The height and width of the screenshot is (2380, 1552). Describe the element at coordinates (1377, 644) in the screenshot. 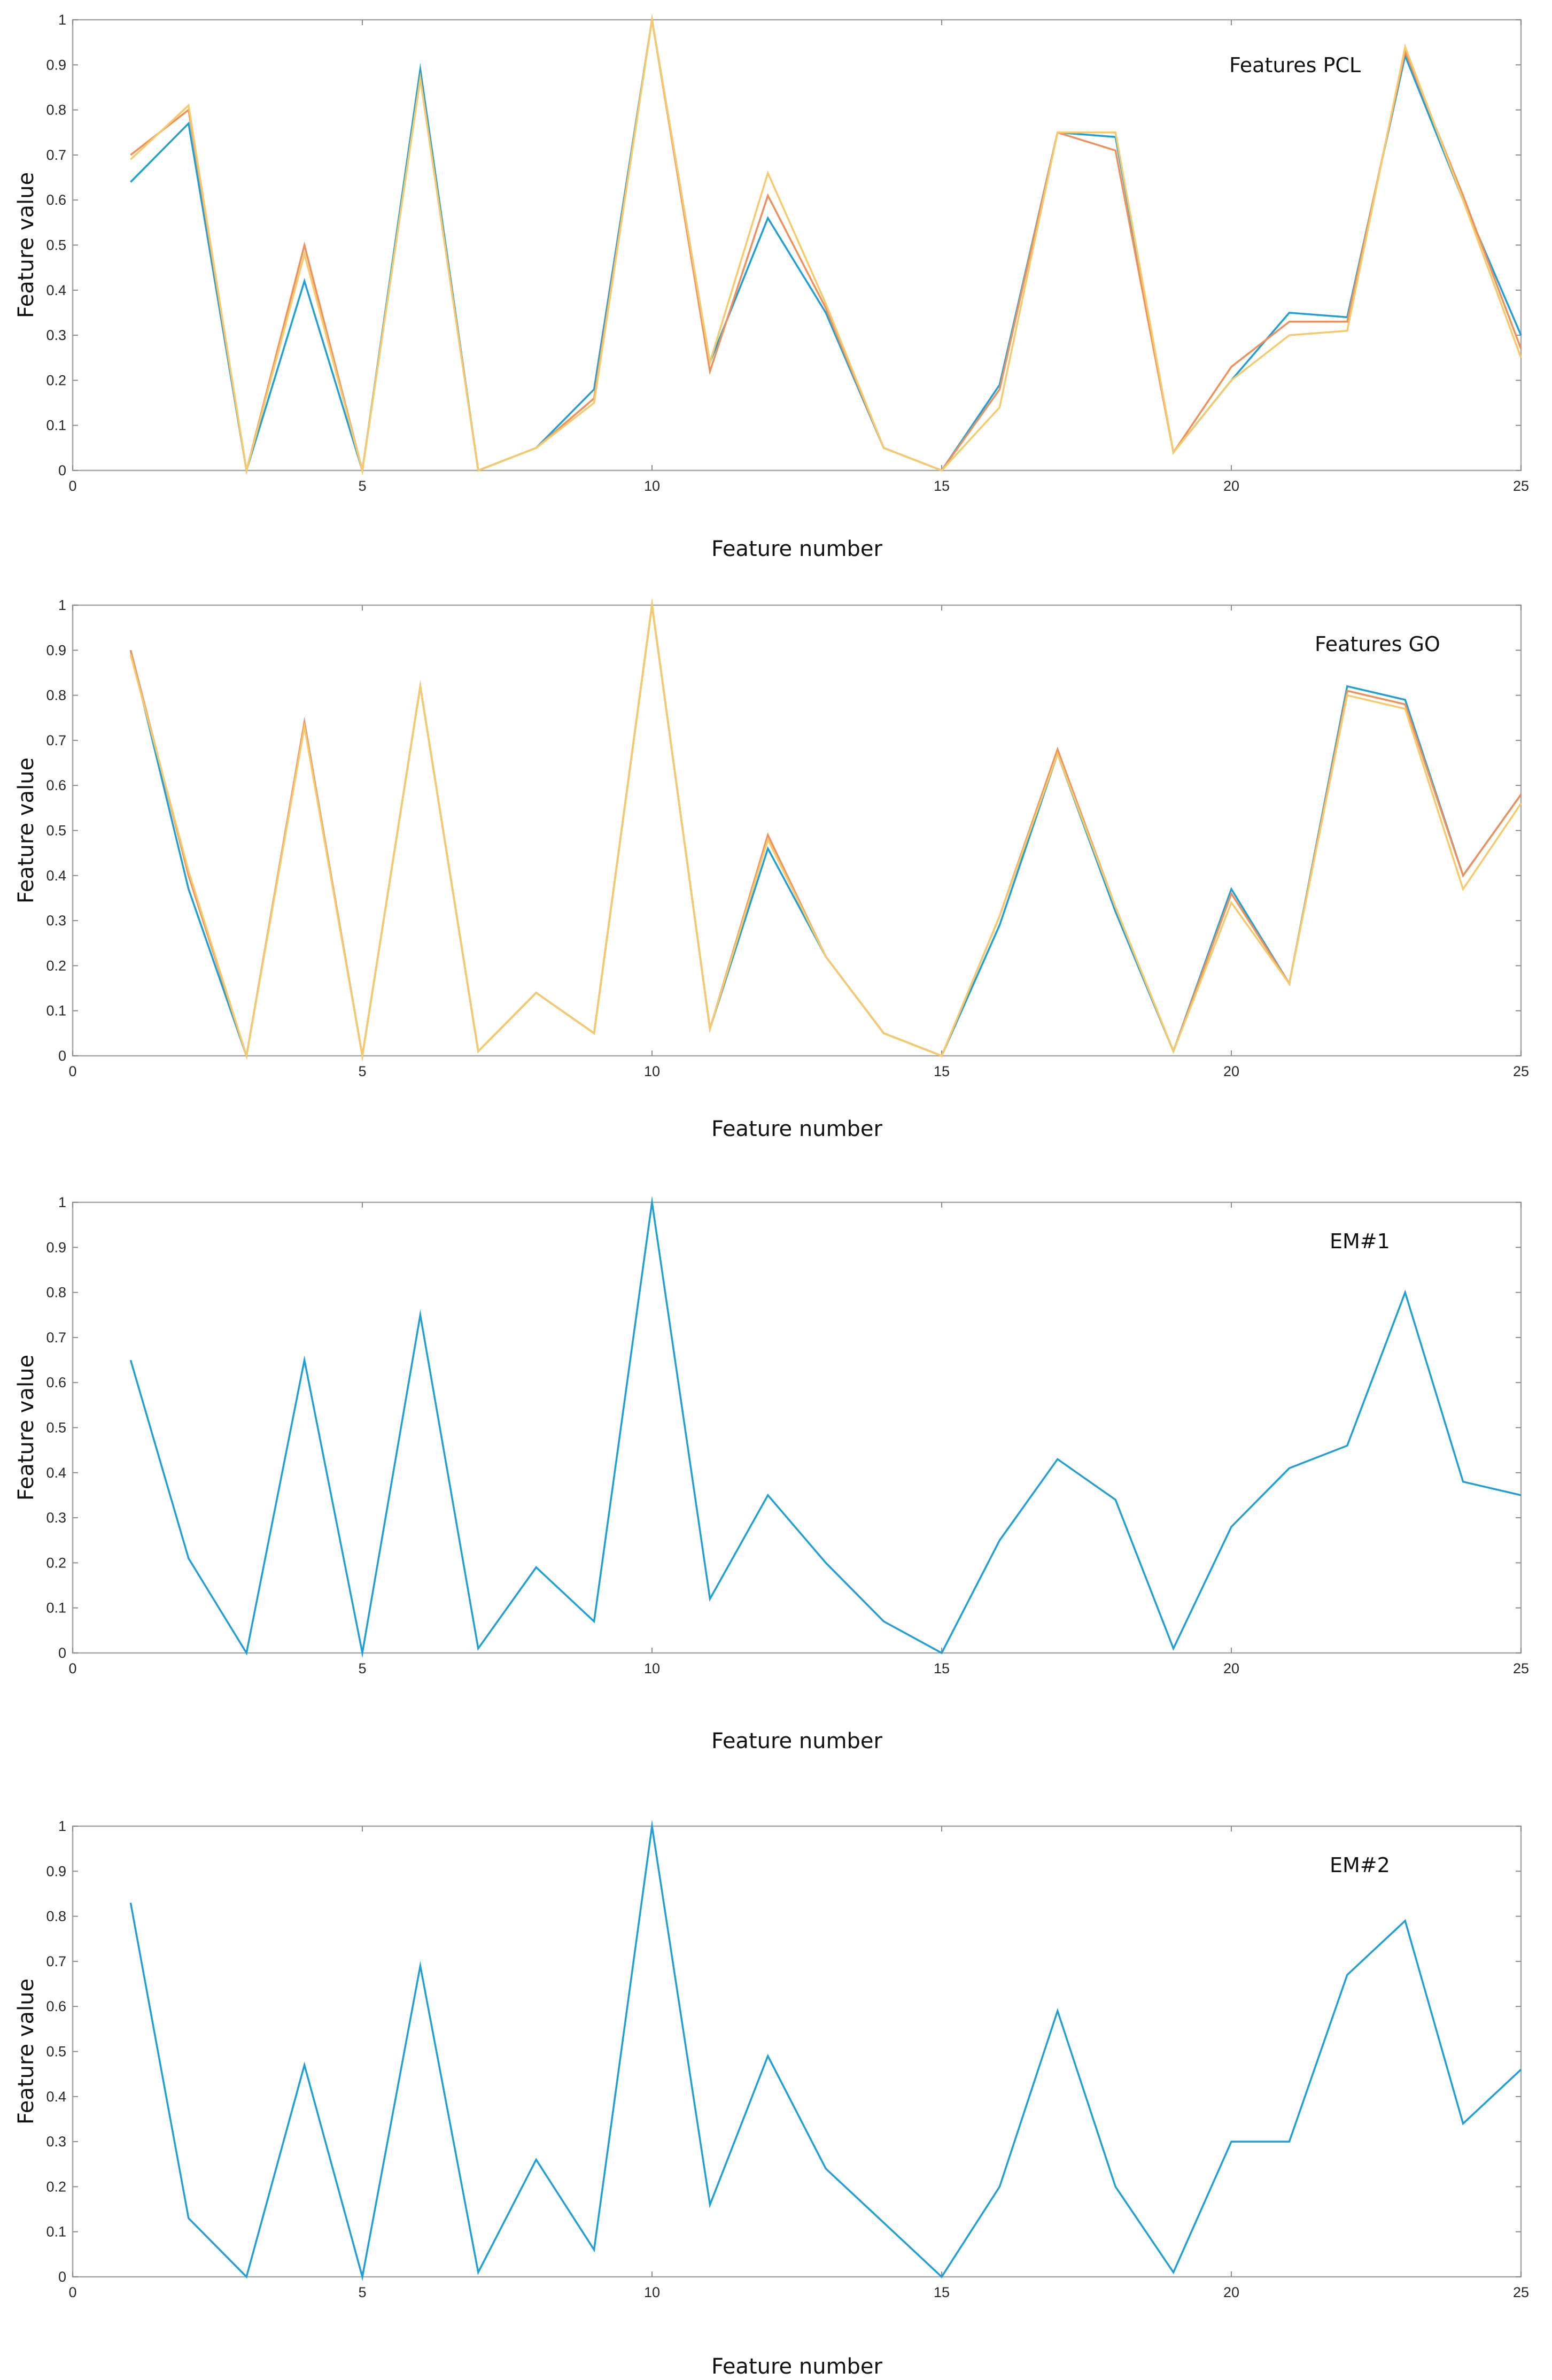

I see `chart-title: Features GO` at that location.